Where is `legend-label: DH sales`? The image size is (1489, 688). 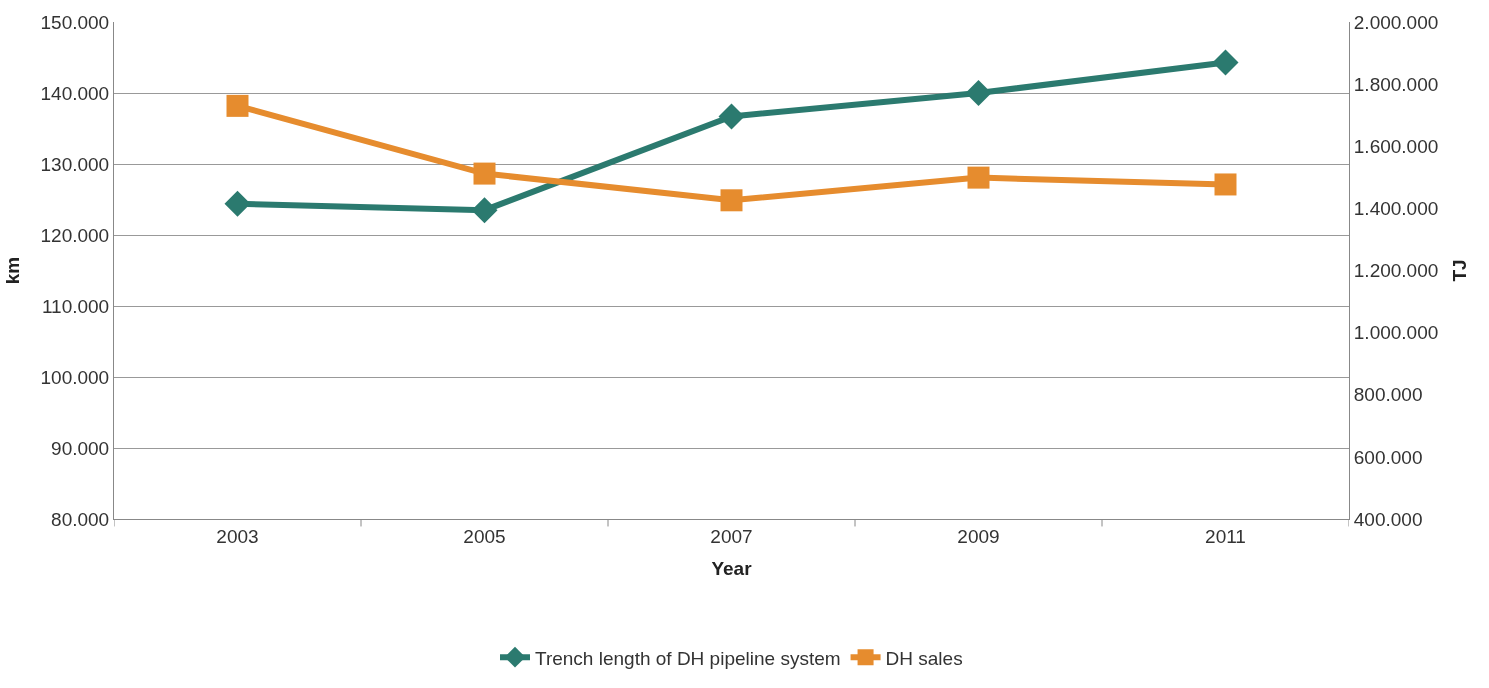 legend-label: DH sales is located at coordinates (924, 658).